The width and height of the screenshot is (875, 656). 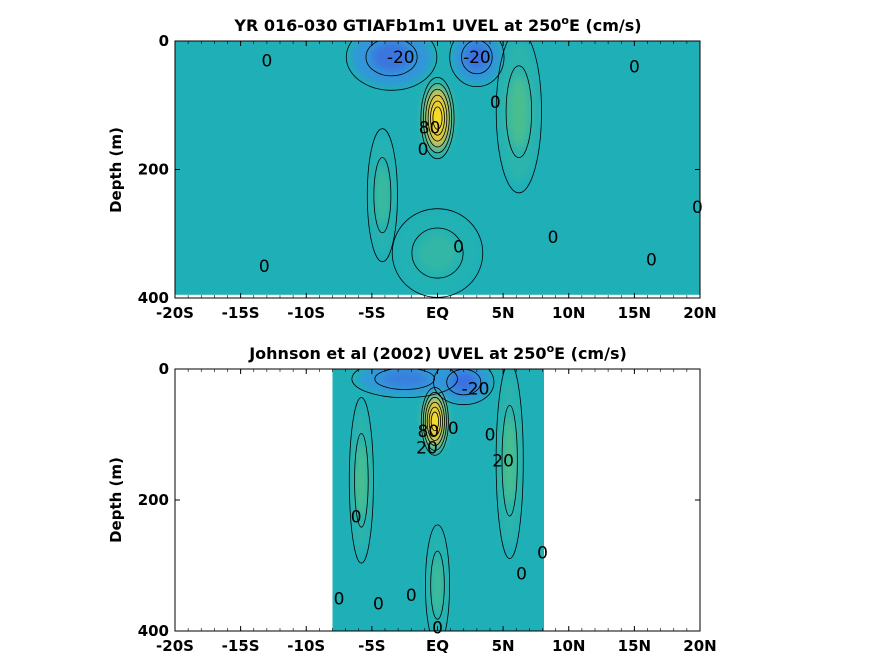 I want to click on panel-2-contours, so click(x=436, y=500).